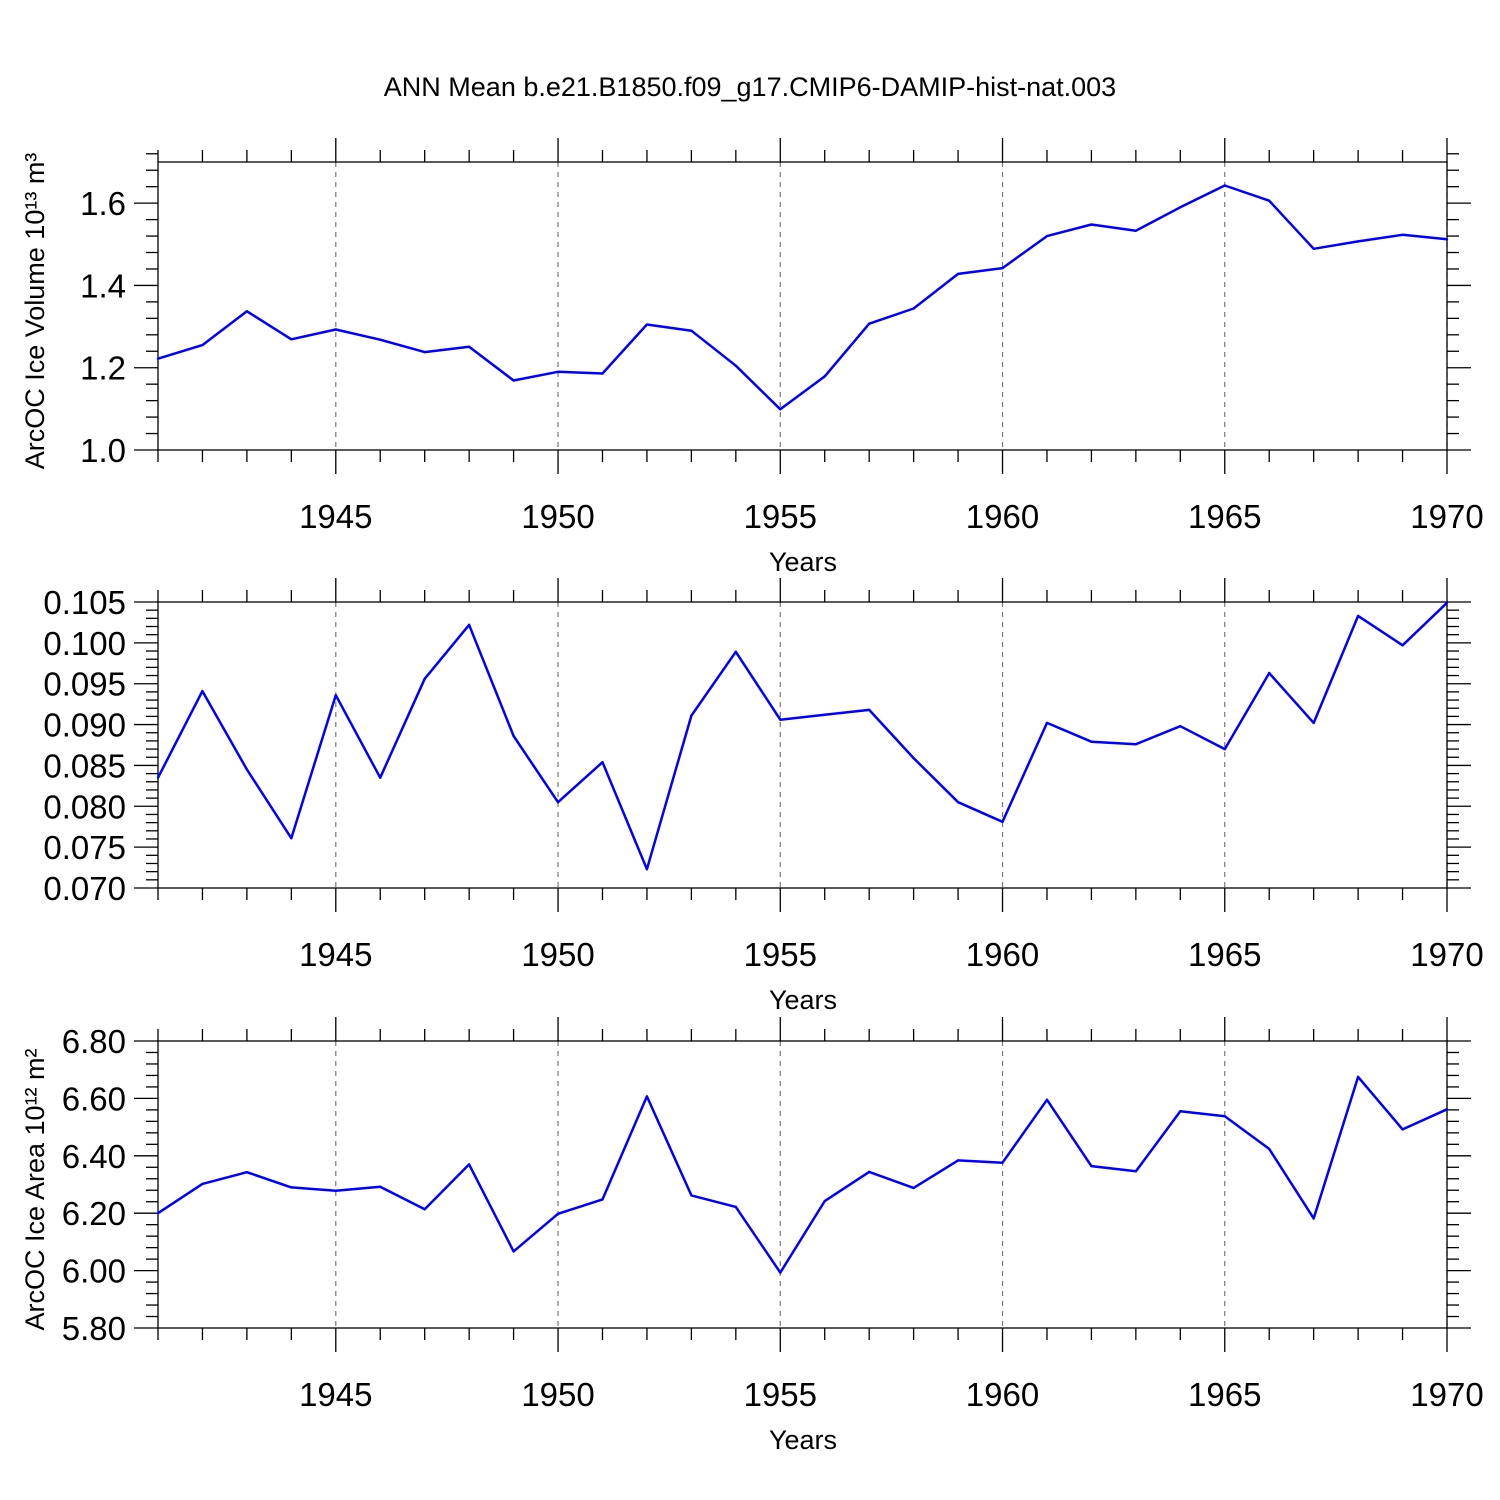 The width and height of the screenshot is (1500, 1500). What do you see at coordinates (94, 1156) in the screenshot?
I see `y-tick-label: 6.40` at bounding box center [94, 1156].